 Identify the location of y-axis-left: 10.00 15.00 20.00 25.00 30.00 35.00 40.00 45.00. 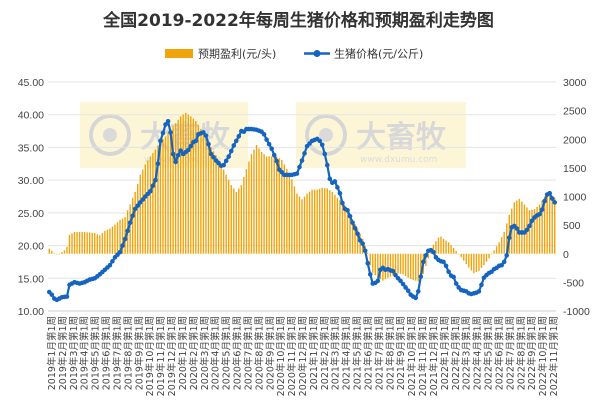
(31, 197).